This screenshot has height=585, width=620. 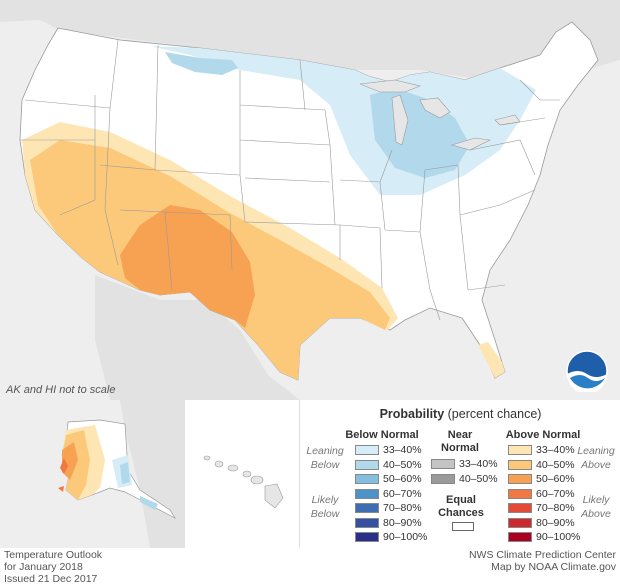 I want to click on caption-line-2: for January 2018, so click(x=43, y=567).